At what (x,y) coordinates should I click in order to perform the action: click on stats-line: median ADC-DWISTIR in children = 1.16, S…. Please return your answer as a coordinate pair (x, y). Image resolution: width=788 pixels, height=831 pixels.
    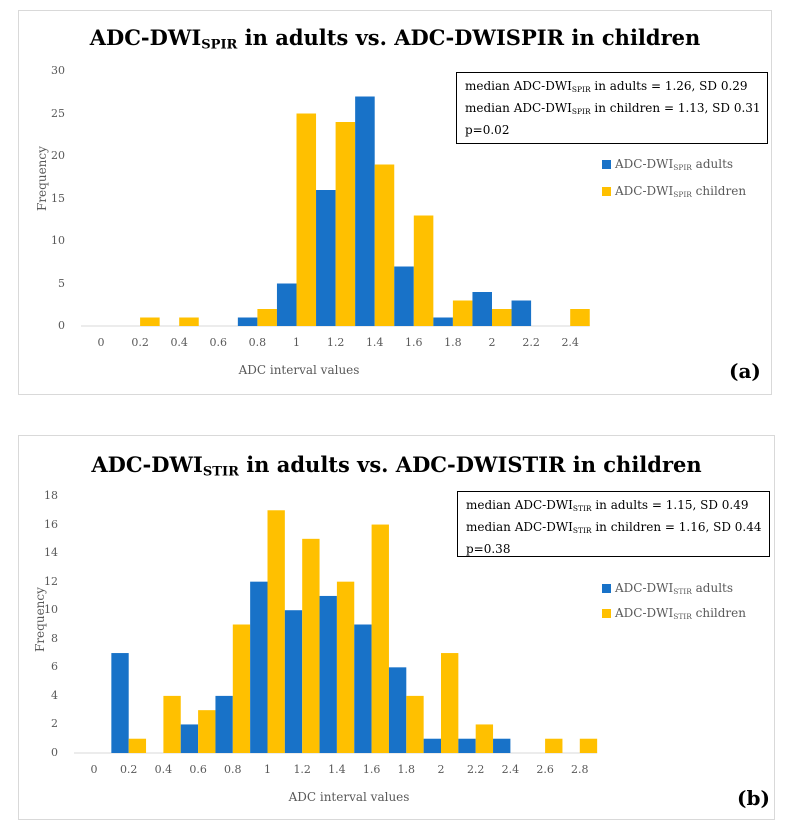
    Looking at the image, I should click on (614, 529).